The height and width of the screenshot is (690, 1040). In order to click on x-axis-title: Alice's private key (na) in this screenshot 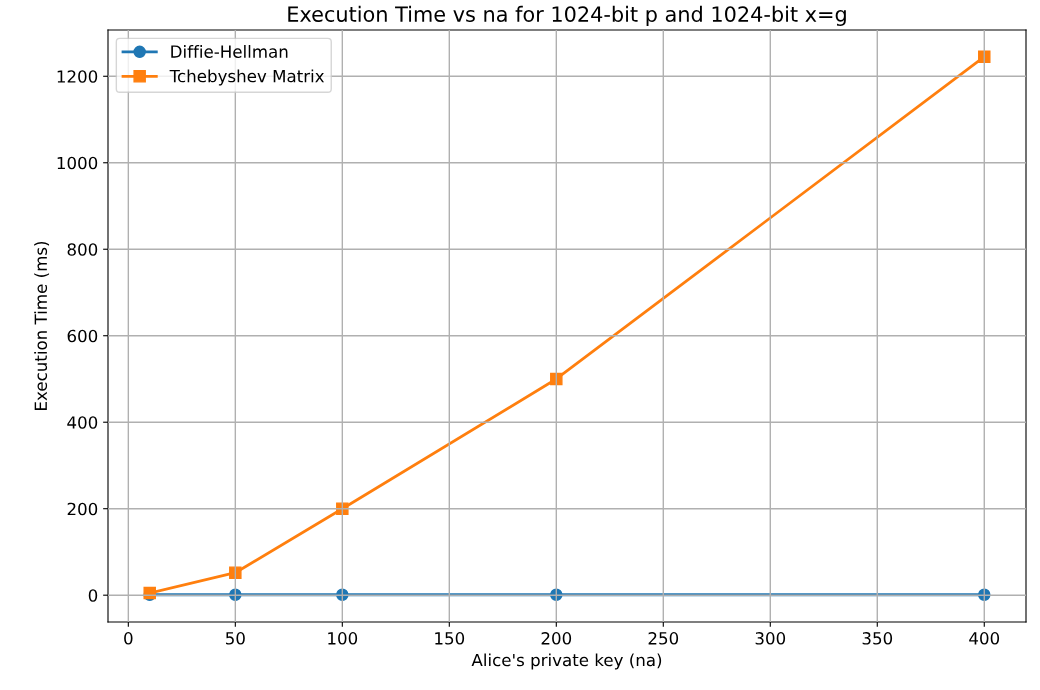, I will do `click(566, 661)`.